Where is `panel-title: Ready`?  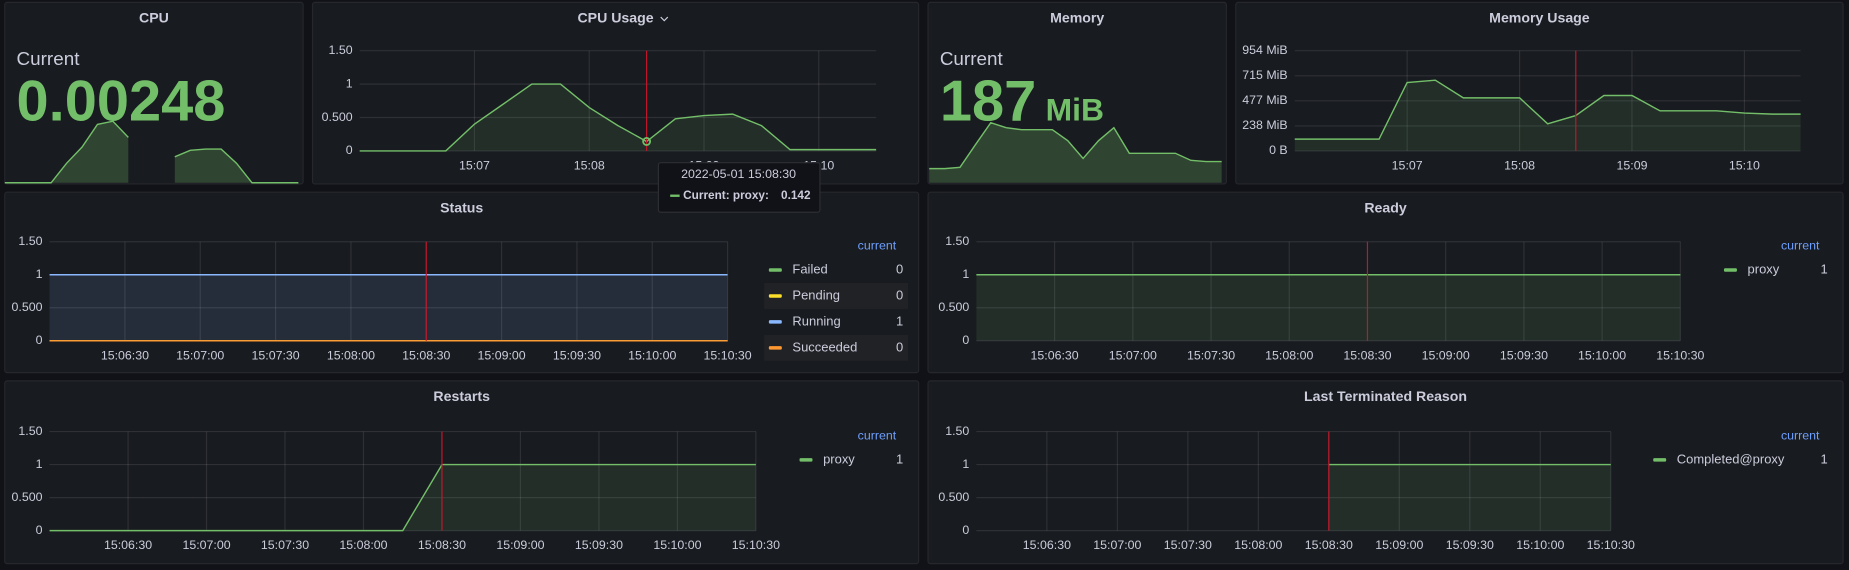
panel-title: Ready is located at coordinates (1385, 207).